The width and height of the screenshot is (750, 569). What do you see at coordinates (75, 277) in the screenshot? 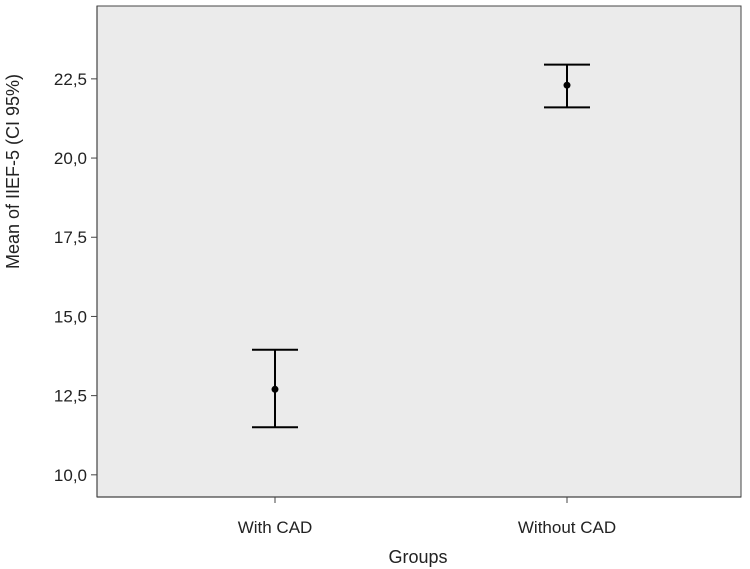
I see `y-axis-ticks: 10,0 12,5 15,0 17,5 20,0 22,5` at bounding box center [75, 277].